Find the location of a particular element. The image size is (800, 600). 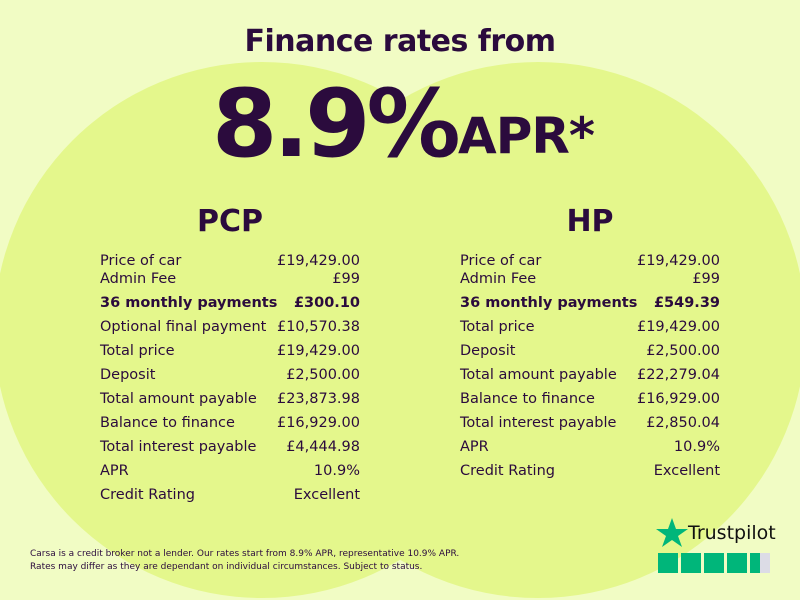

rating-stars is located at coordinates (714, 563).